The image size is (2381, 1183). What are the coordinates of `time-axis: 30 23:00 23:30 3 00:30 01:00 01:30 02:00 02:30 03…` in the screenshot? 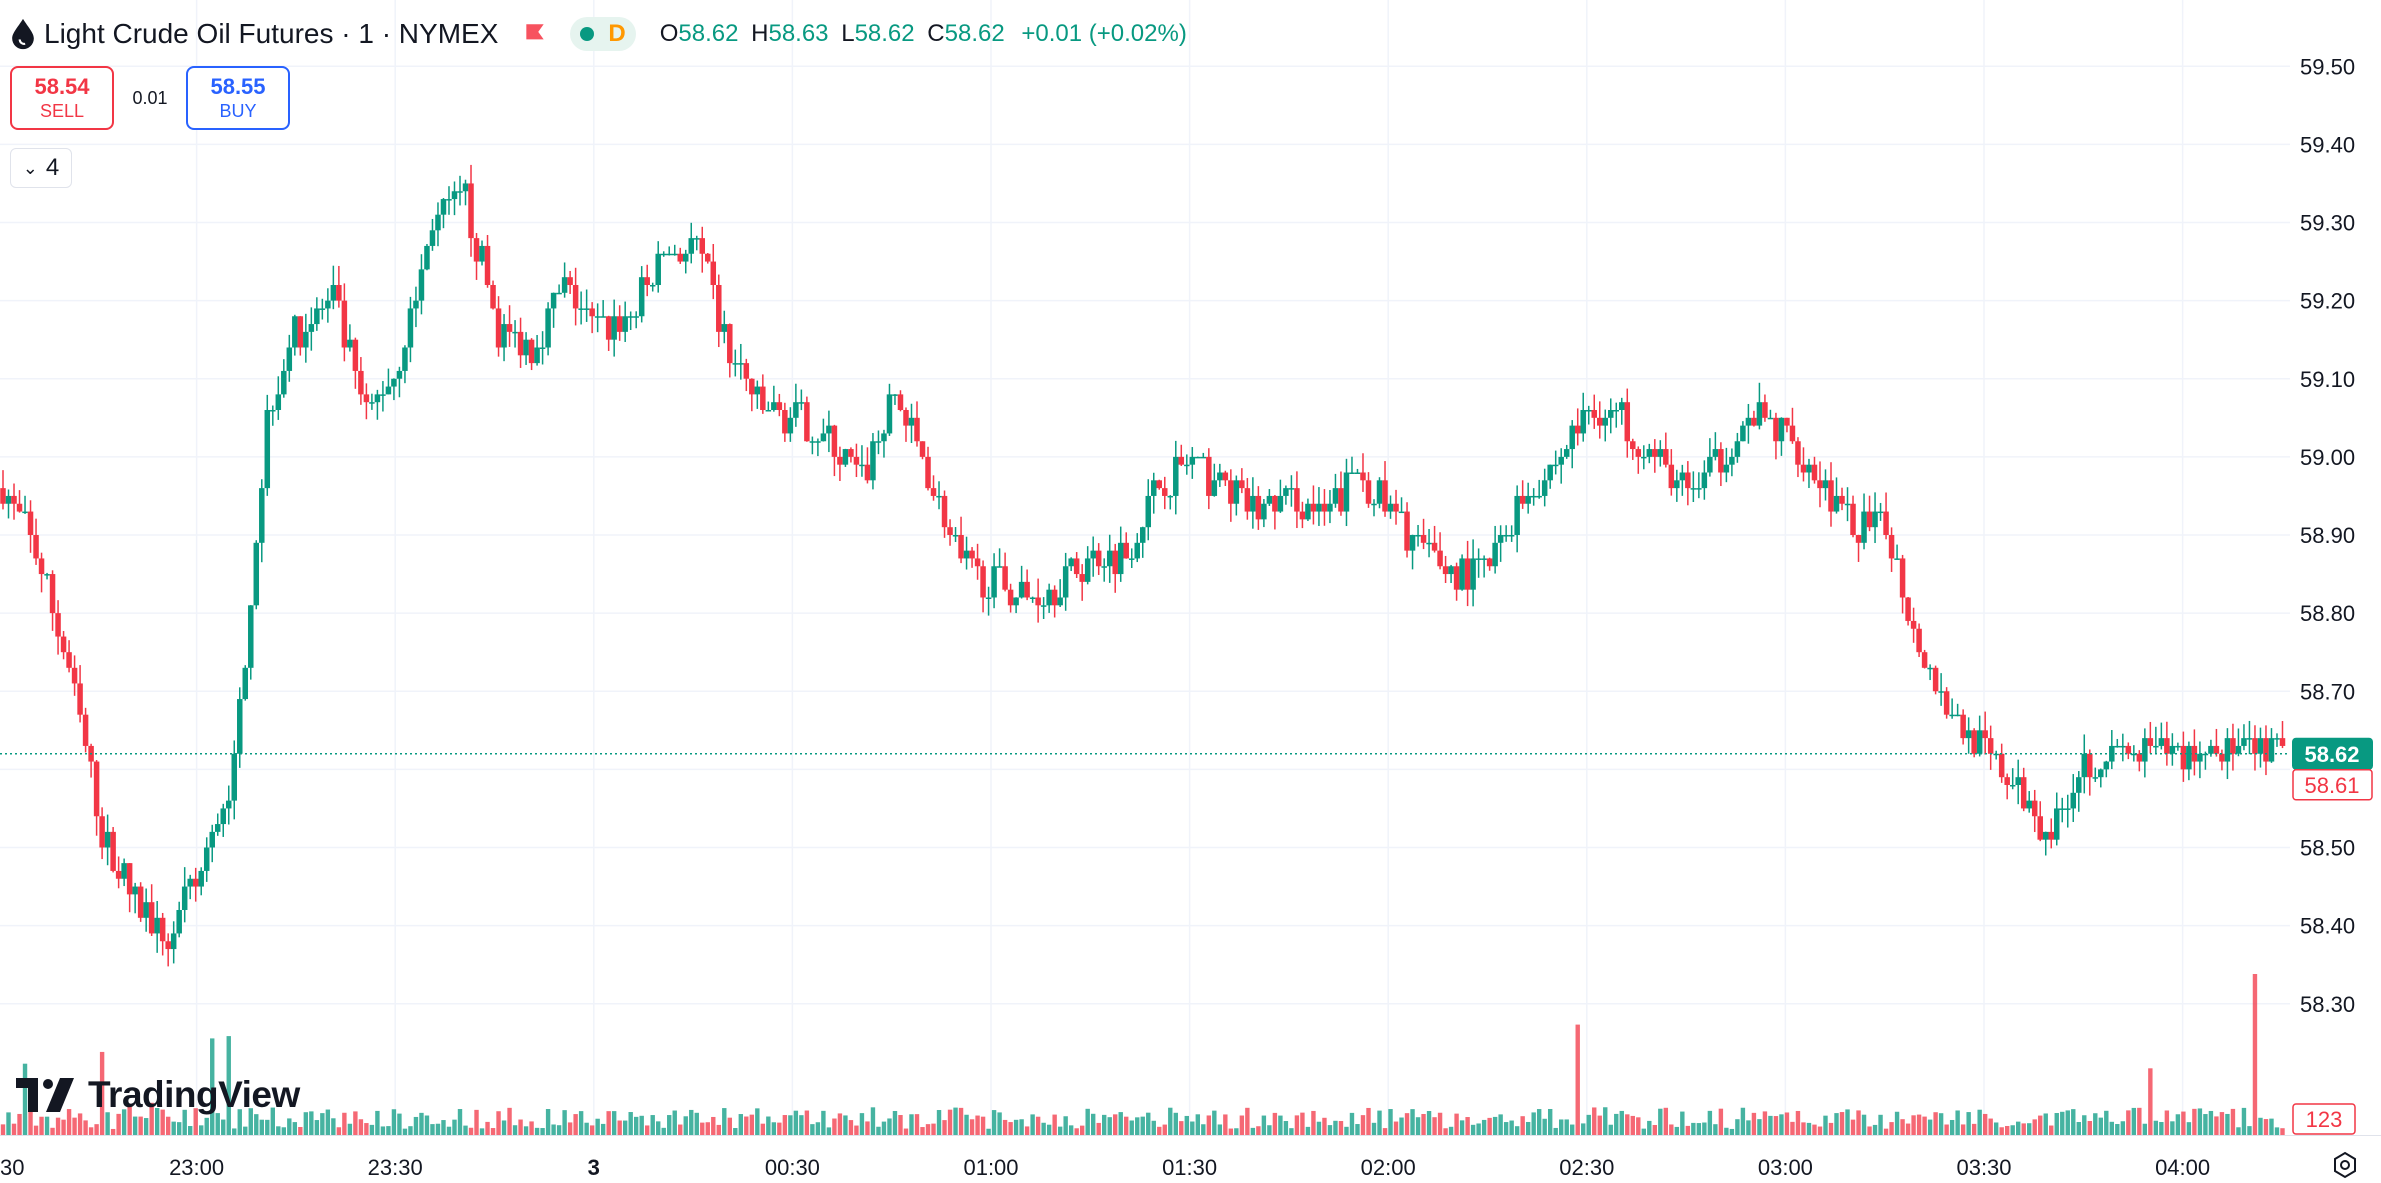 It's located at (1105, 1167).